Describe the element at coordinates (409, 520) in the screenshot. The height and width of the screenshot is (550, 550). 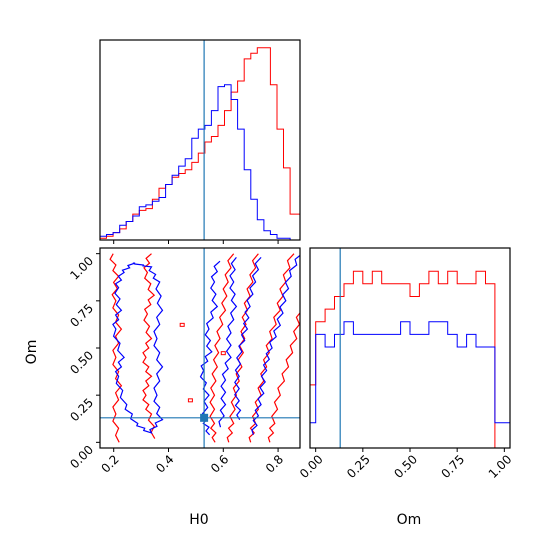
I see `x-axis-label-om: Om` at that location.